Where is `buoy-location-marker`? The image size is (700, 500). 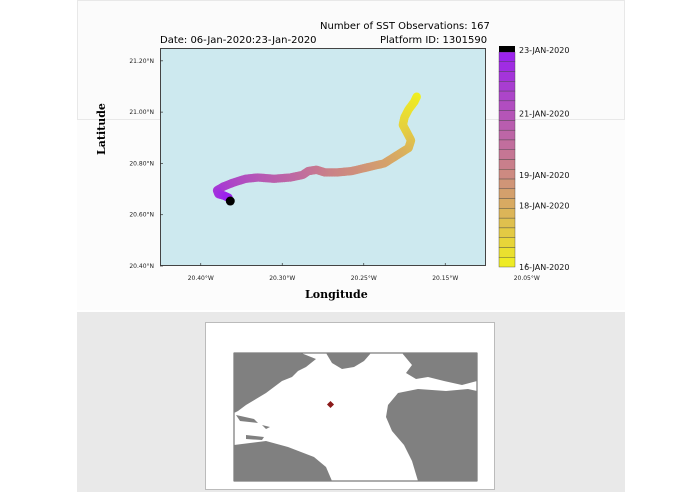 buoy-location-marker is located at coordinates (330, 404).